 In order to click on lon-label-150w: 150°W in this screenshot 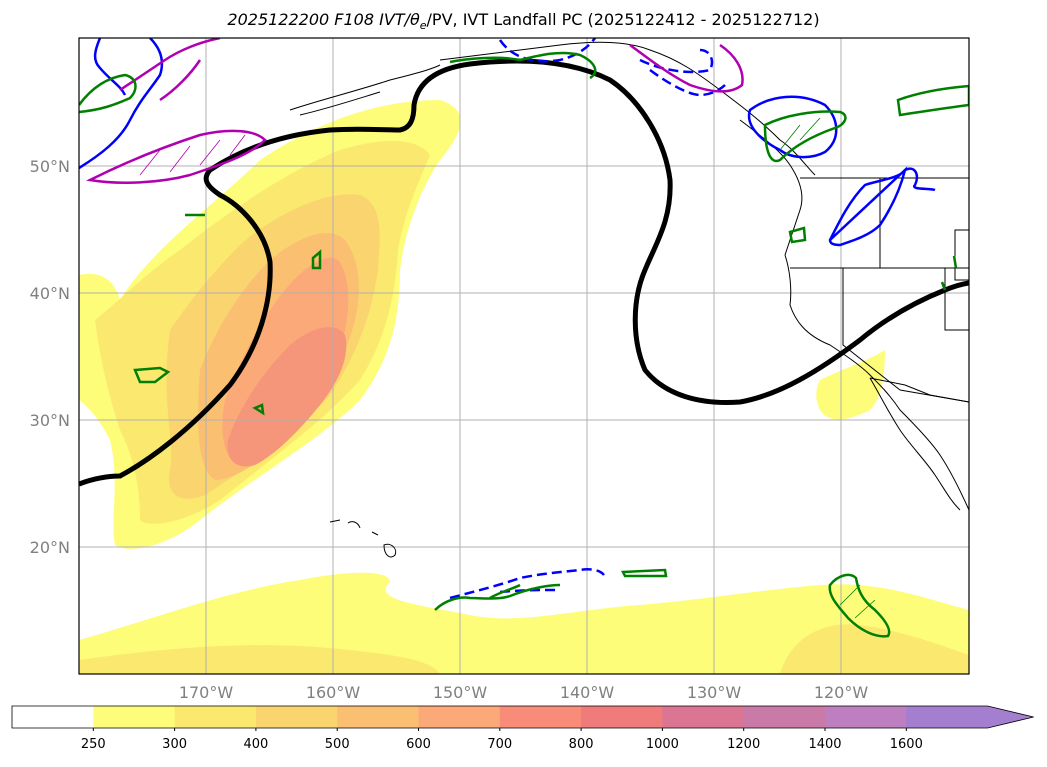, I will do `click(460, 692)`.